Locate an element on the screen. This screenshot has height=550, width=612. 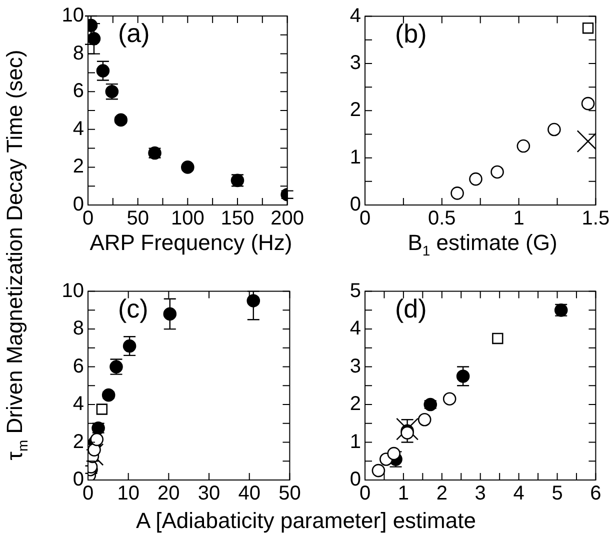
annotation: (a) is located at coordinates (134, 33).